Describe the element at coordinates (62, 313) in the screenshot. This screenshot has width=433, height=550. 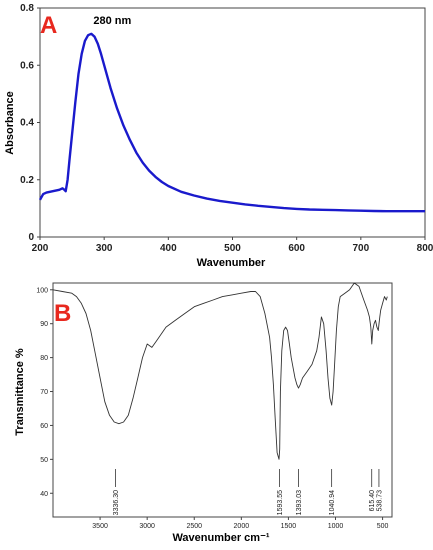
I see `panel-b-label: B` at that location.